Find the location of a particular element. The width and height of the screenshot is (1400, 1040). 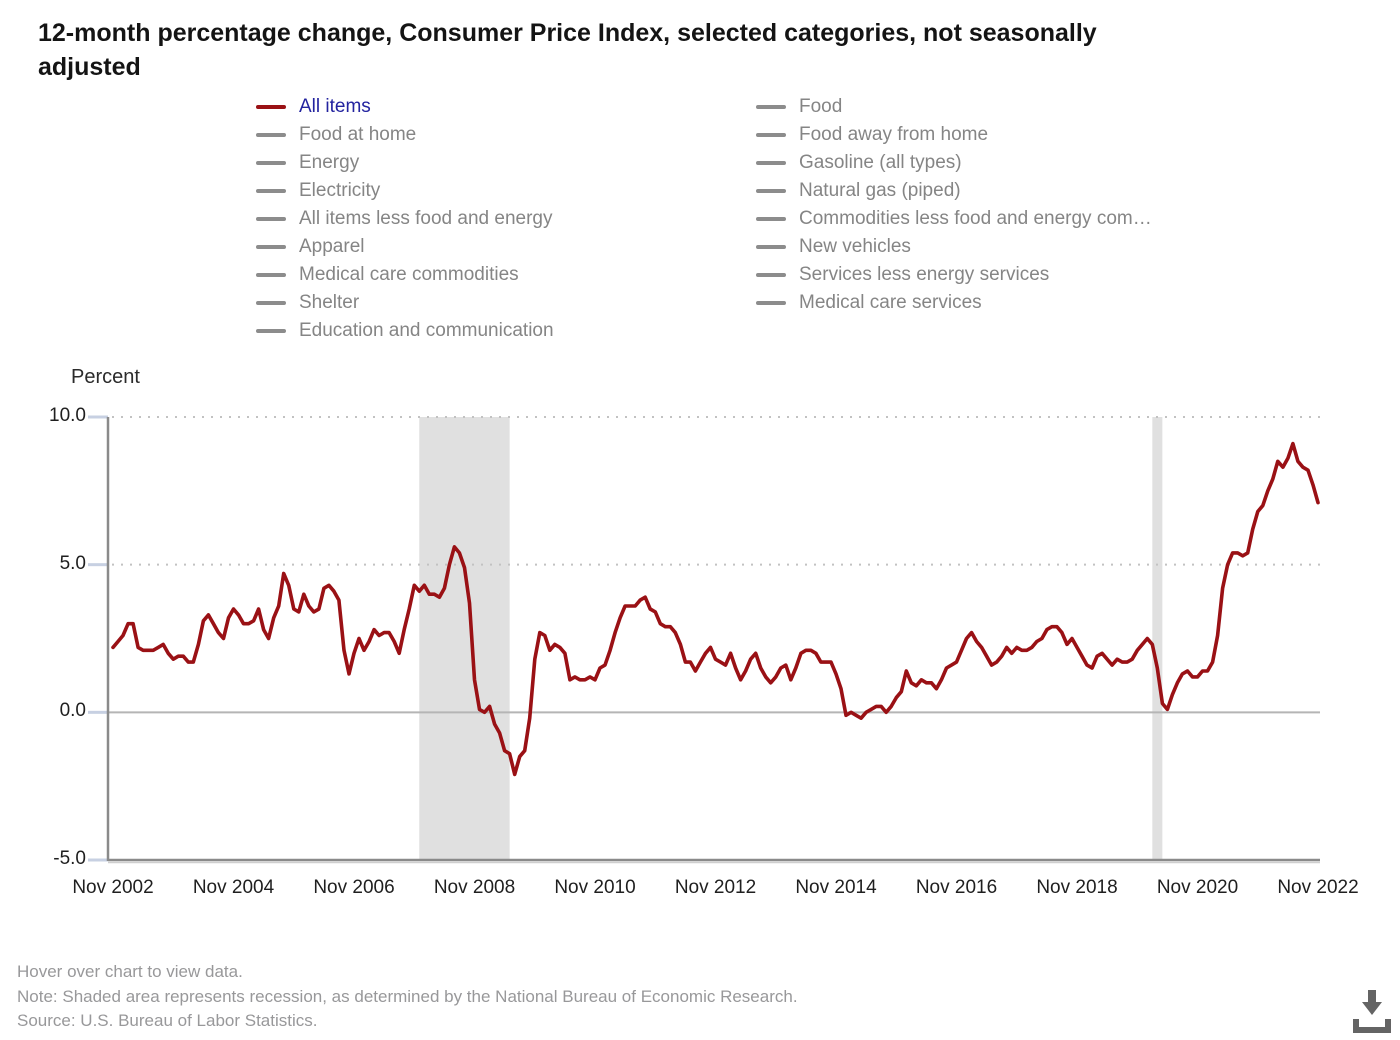

legend-item-right-0: Food is located at coordinates (954, 107).